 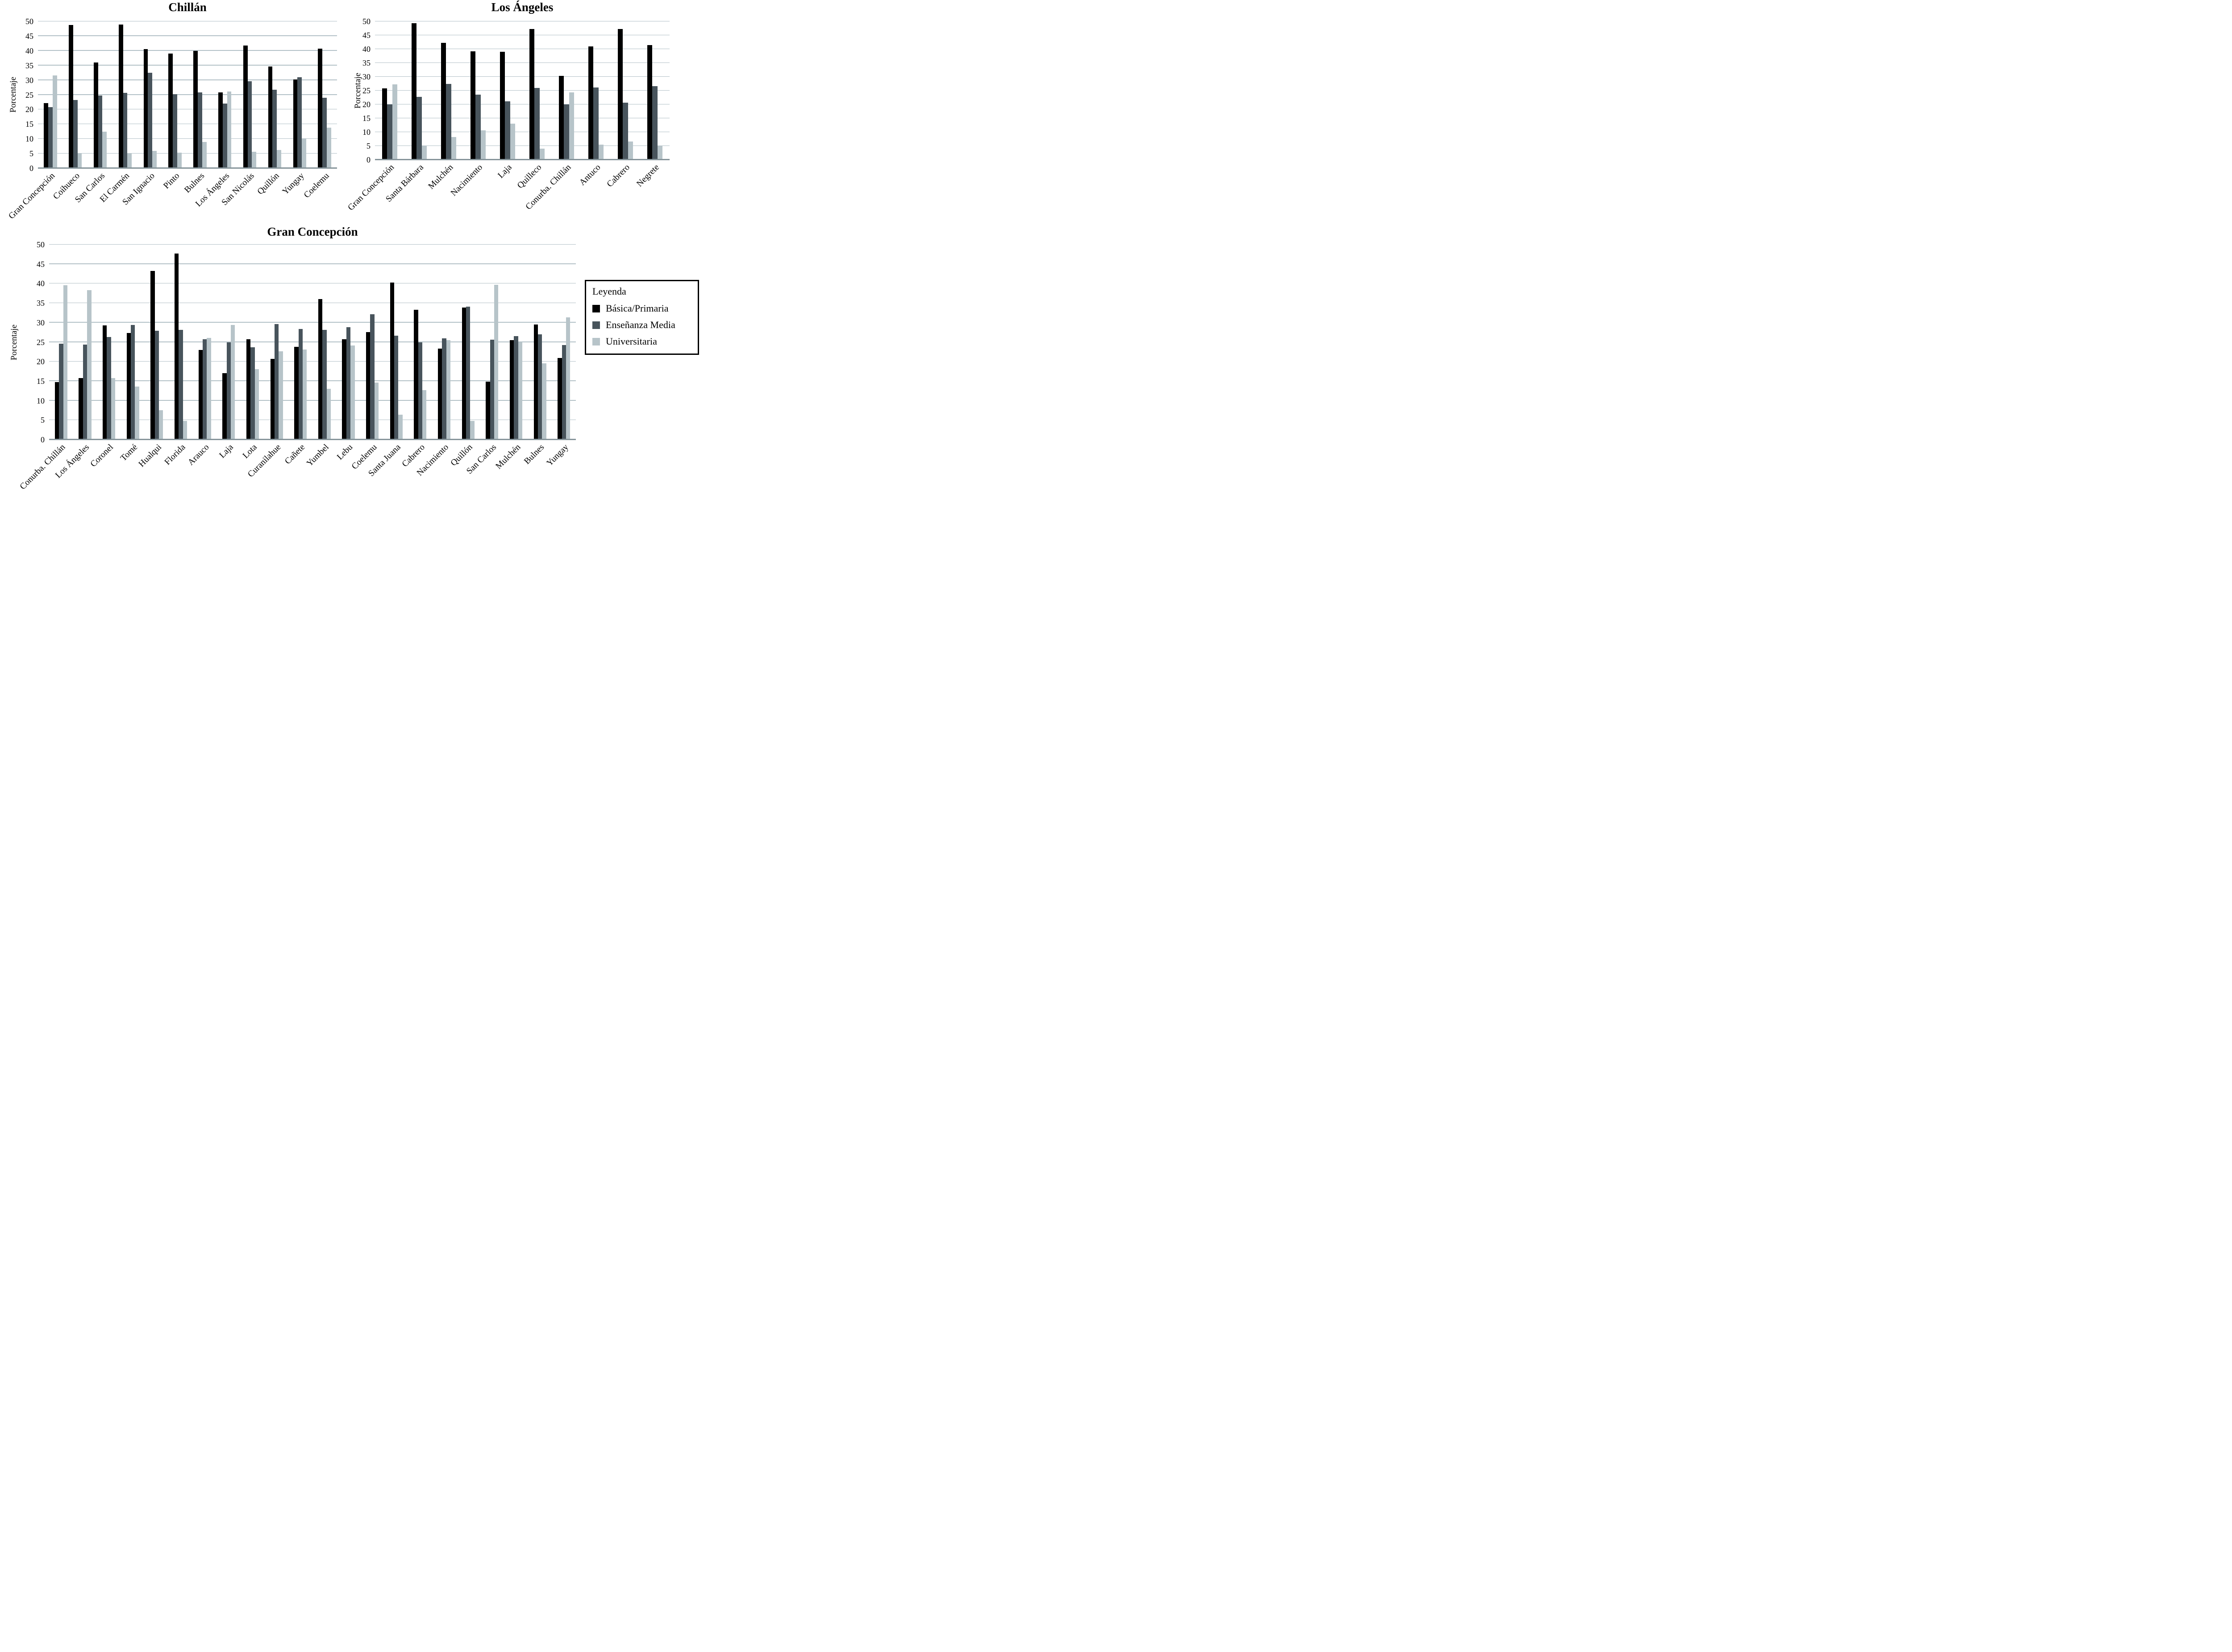 I want to click on y-tick-label: 0, so click(x=368, y=159).